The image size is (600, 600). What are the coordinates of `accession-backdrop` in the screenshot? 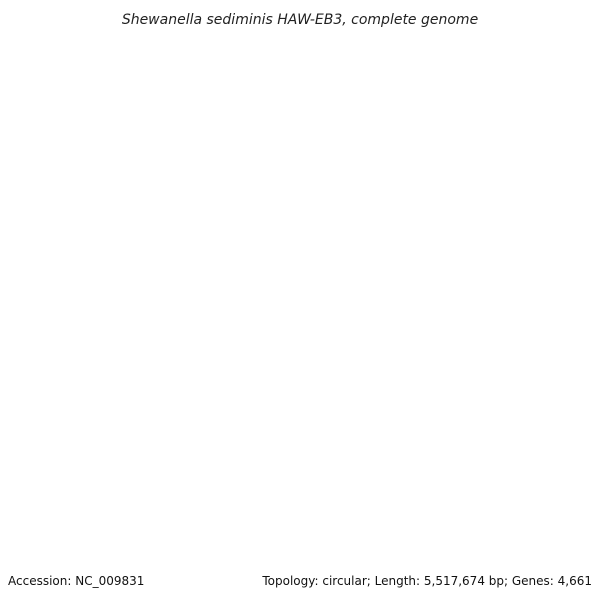 It's located at (74, 580).